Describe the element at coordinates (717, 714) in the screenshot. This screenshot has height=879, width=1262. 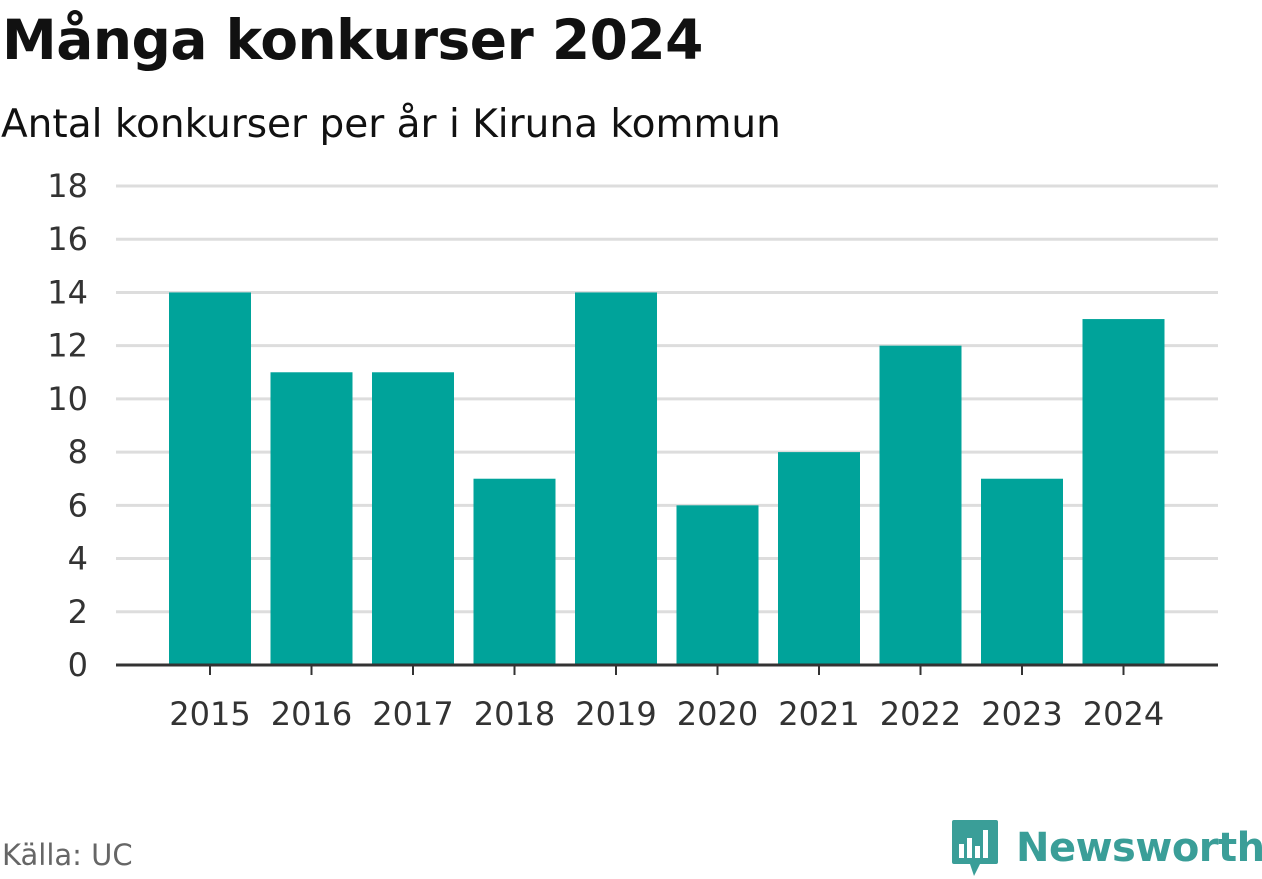
I see `x-tick-label: 2020` at that location.